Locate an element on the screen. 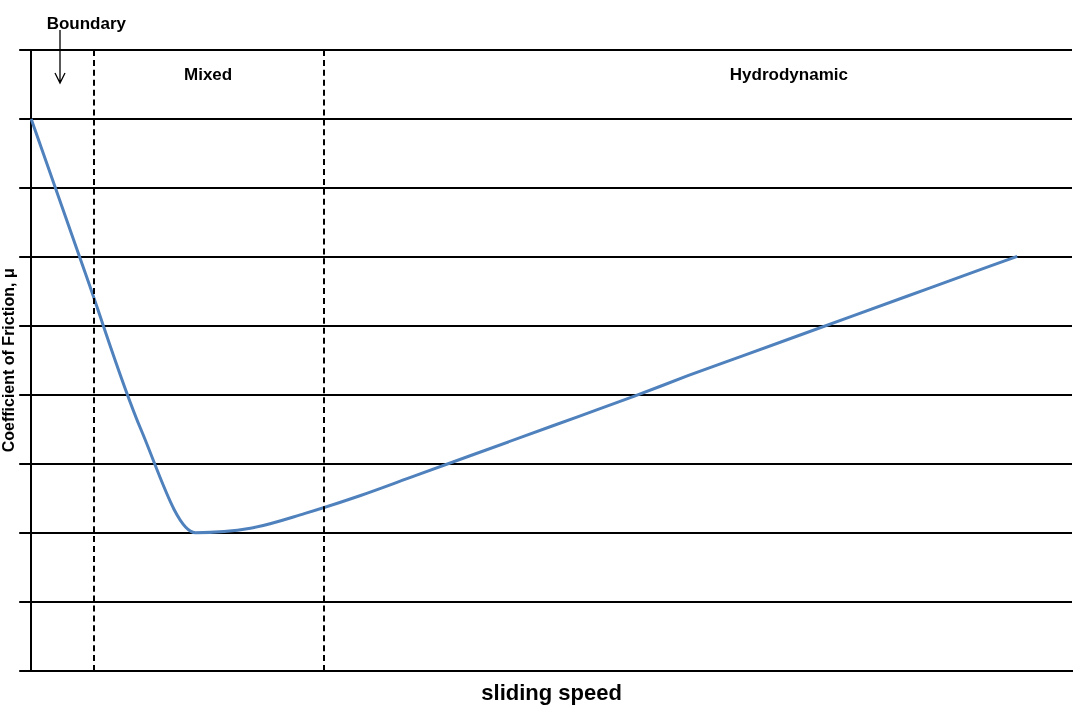 This screenshot has width=1077, height=711. x-axis-title: sliding speed is located at coordinates (551, 692).